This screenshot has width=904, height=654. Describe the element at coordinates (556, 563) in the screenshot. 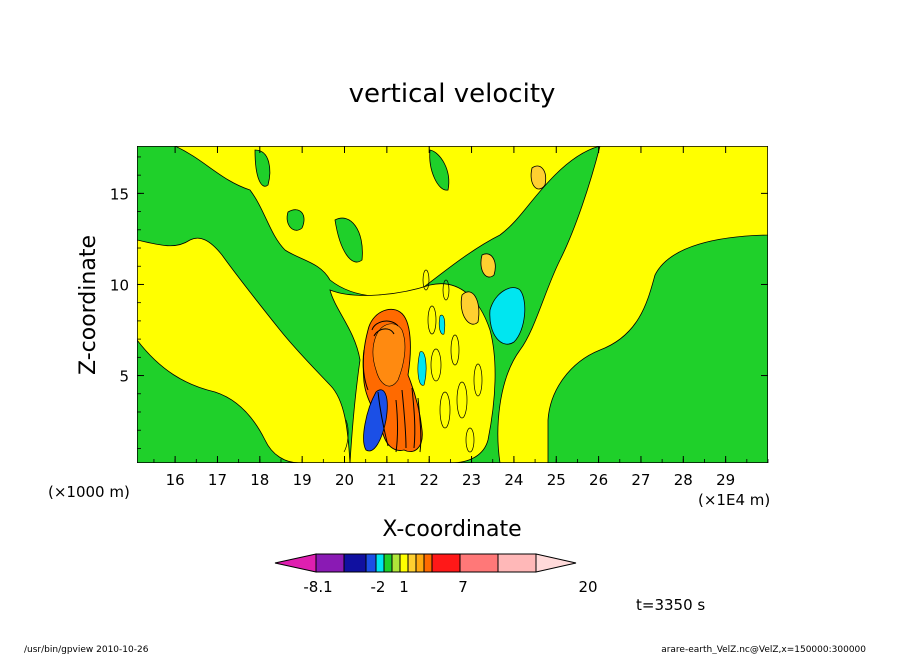

I see `colorbar-arrow-high` at that location.